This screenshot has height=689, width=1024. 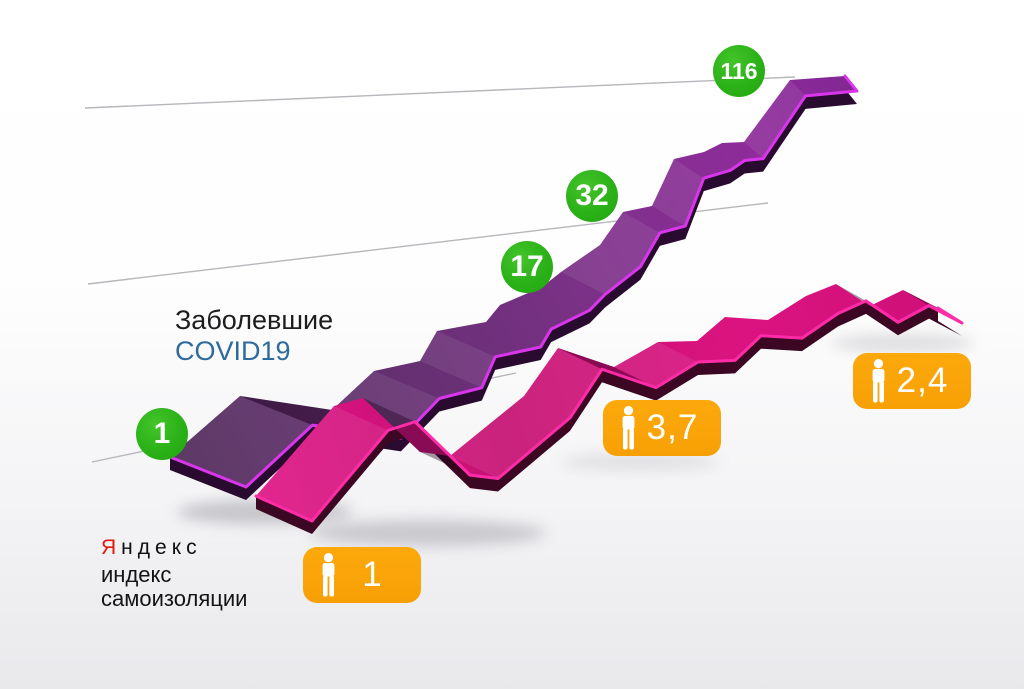 I want to click on covid-series-label-line1: Заболевшие, so click(x=254, y=320).